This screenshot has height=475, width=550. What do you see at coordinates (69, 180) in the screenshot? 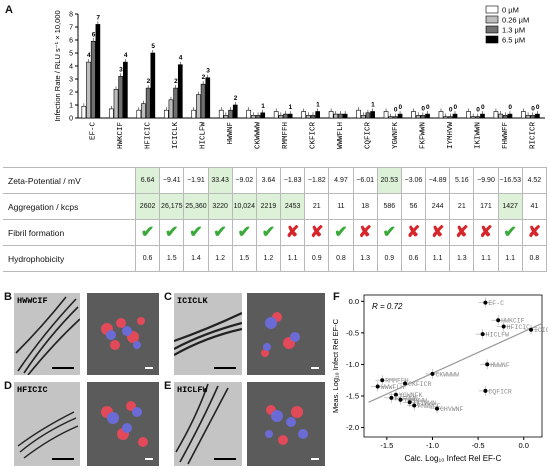
I see `row-label: Zeta-Potential / mV` at bounding box center [69, 180].